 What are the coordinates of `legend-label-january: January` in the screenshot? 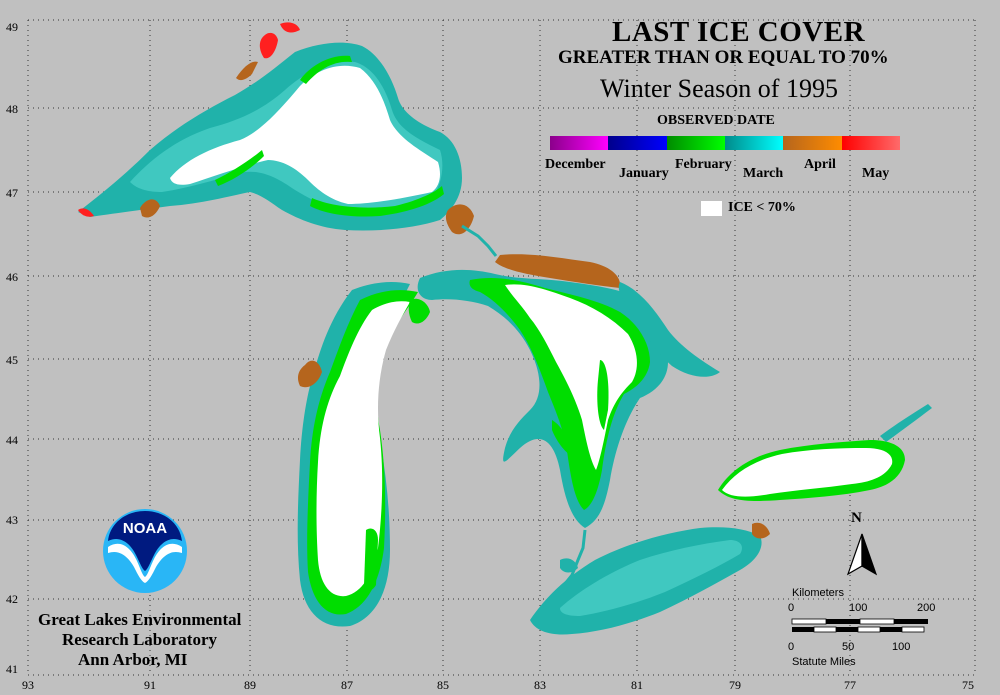 It's located at (644, 173).